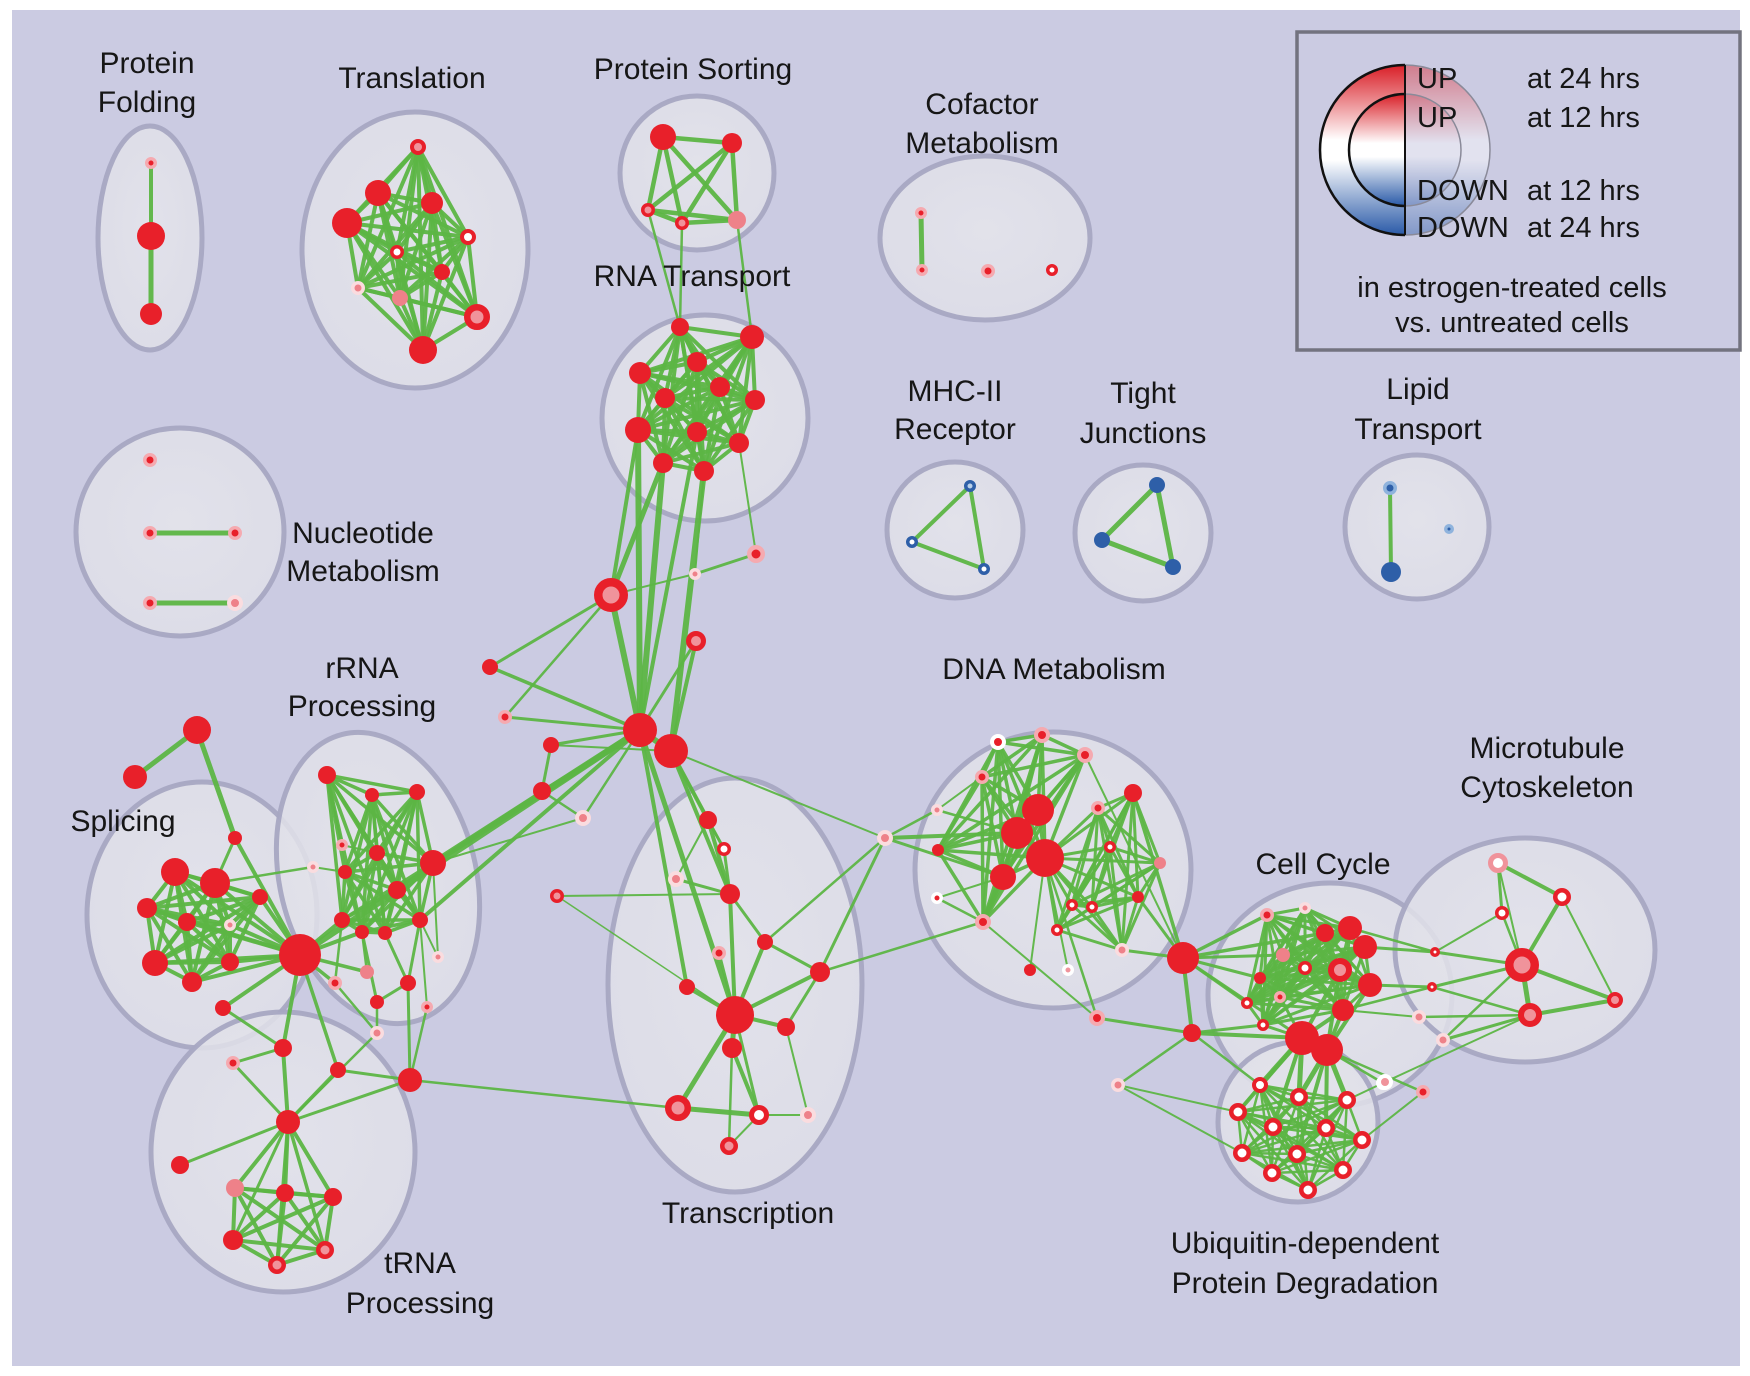 Image resolution: width=1750 pixels, height=1376 pixels. Describe the element at coordinates (702, 420) in the screenshot. I see `edge-rna-mesh-rt6-rt12` at that location.